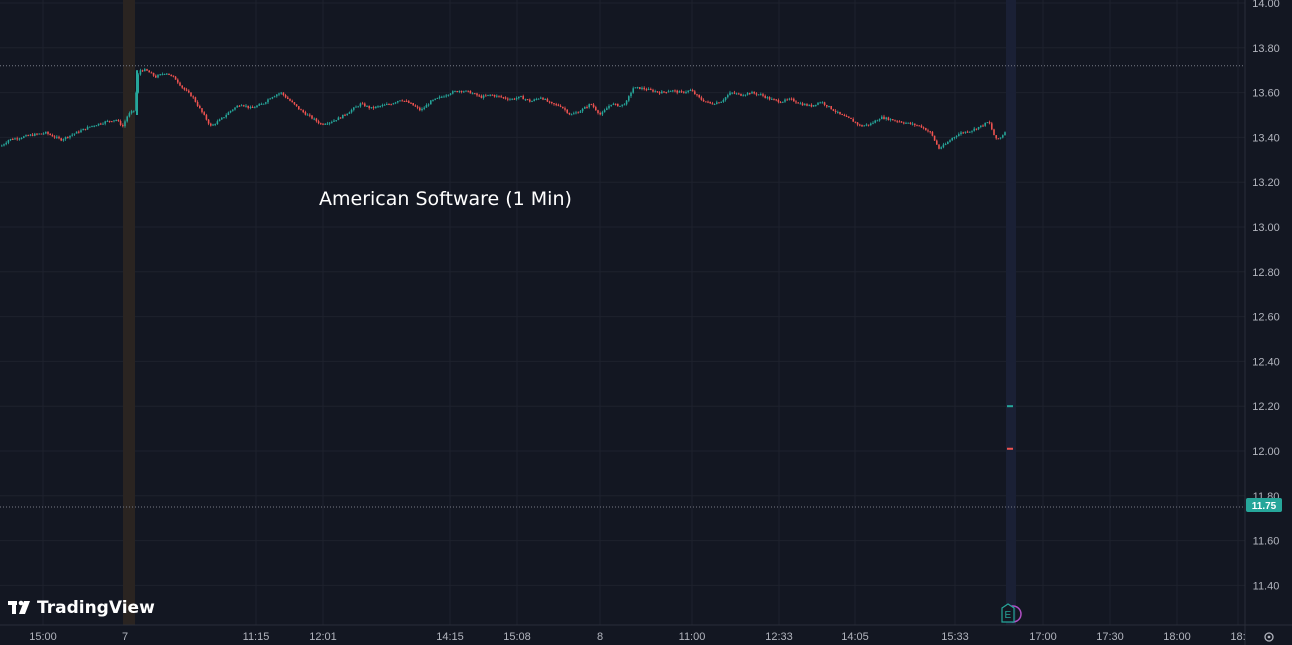 The height and width of the screenshot is (645, 1292). I want to click on tradingview-logo: TradingView, so click(81, 608).